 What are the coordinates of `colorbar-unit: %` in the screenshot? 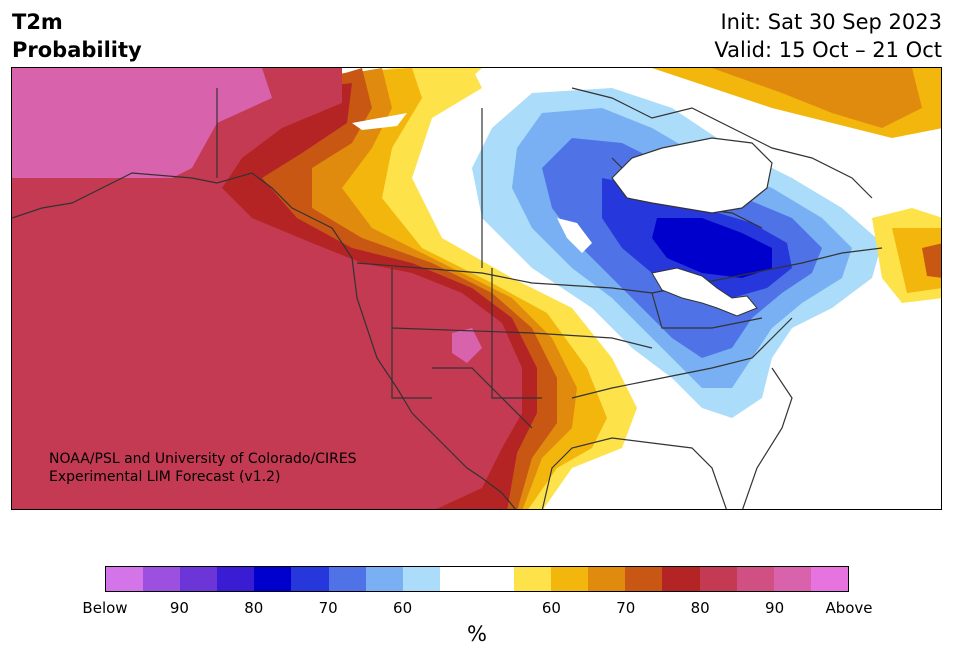 It's located at (477, 634).